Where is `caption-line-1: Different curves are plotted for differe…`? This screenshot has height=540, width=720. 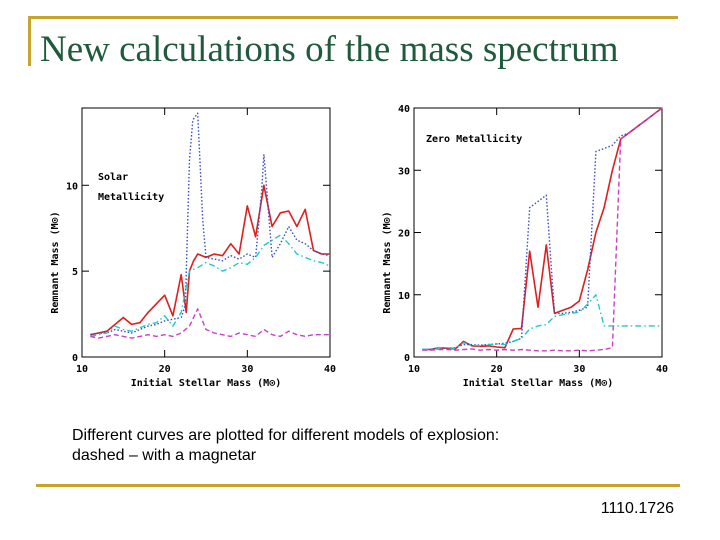
caption-line-1: Different curves are plotted for differe… is located at coordinates (286, 435).